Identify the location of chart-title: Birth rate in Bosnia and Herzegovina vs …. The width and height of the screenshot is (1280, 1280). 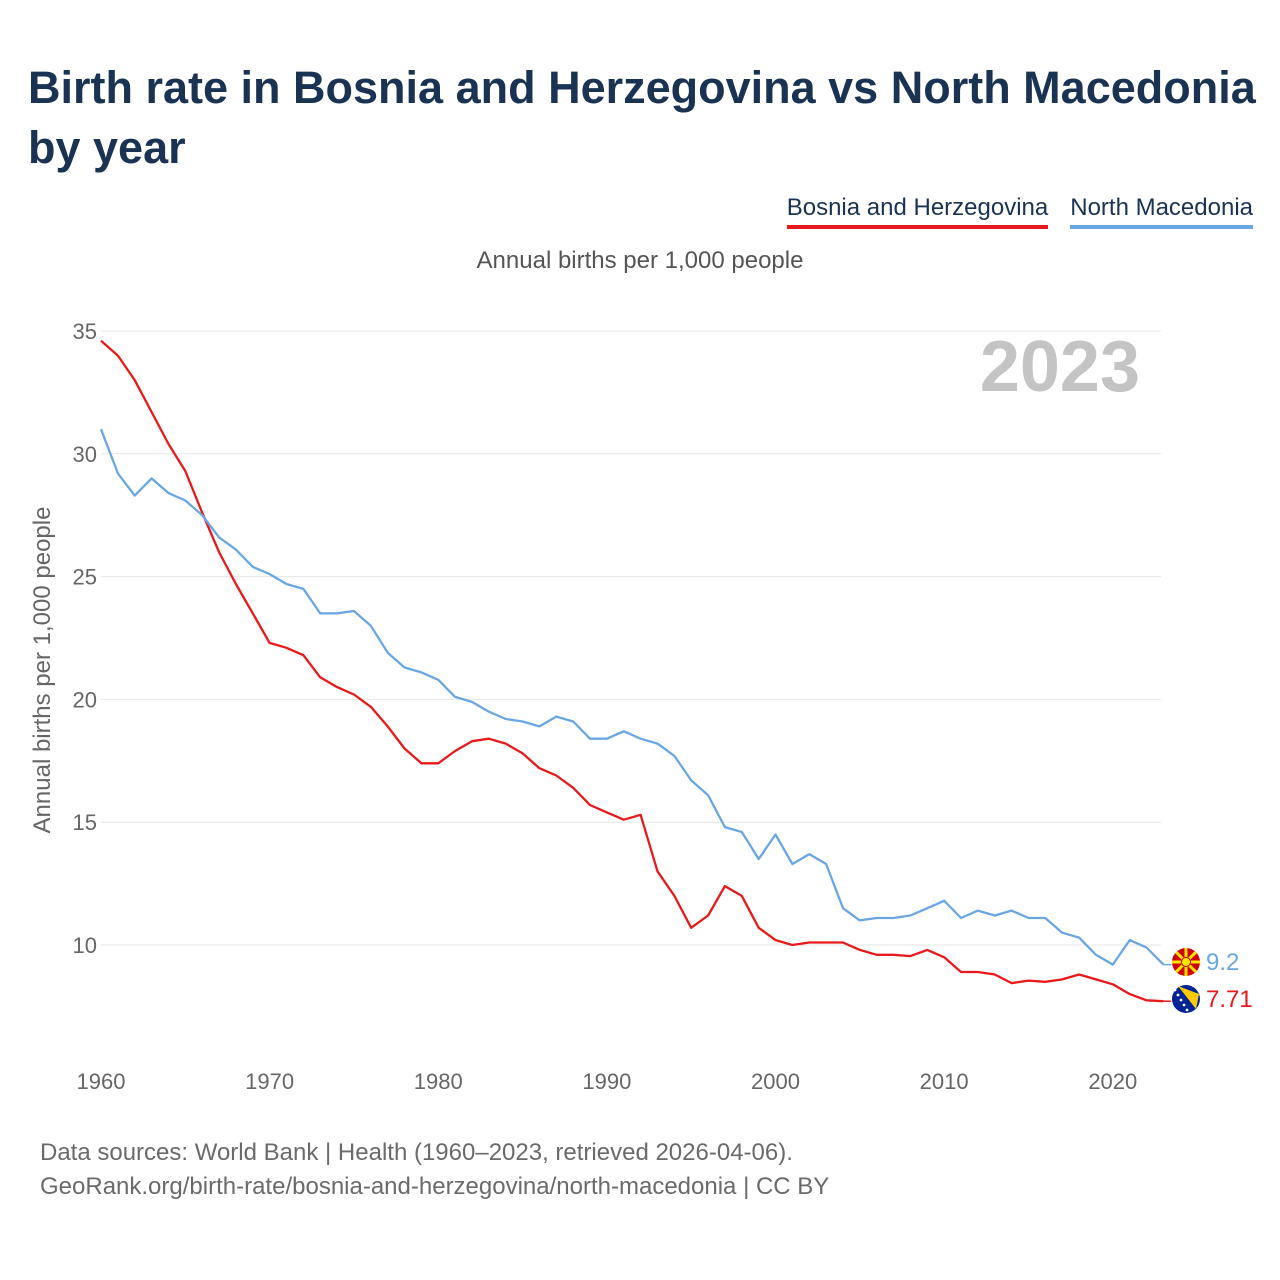
(642, 117).